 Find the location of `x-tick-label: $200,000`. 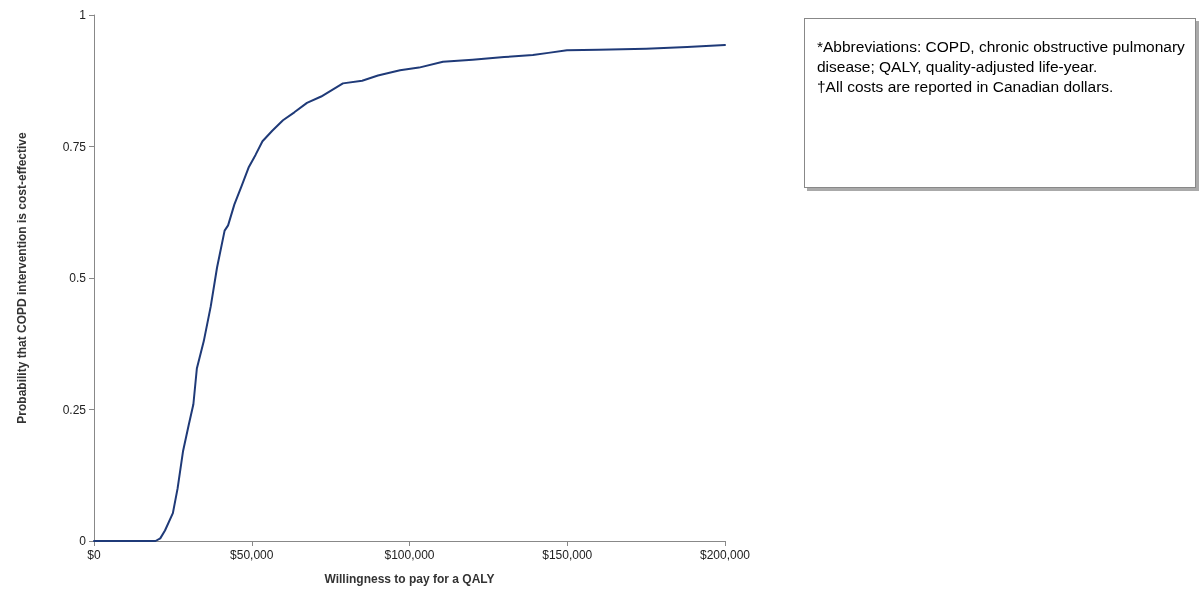

x-tick-label: $200,000 is located at coordinates (725, 555).